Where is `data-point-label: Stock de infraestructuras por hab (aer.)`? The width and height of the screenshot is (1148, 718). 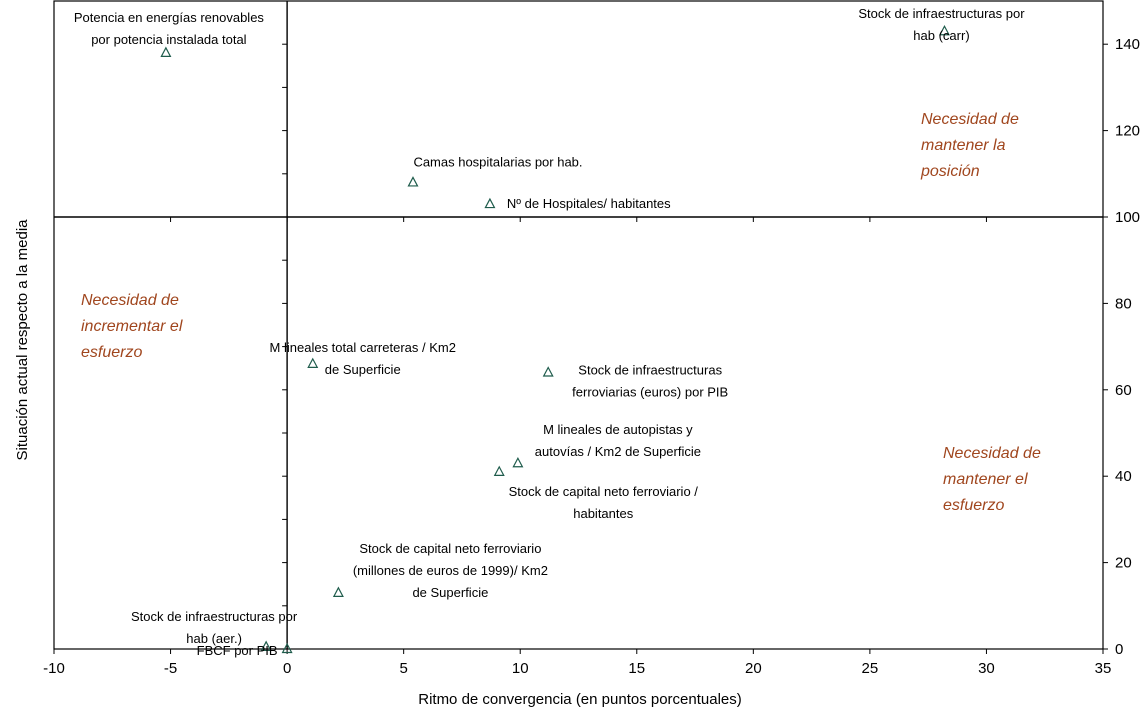 data-point-label: Stock de infraestructuras por hab (aer.) is located at coordinates (214, 627).